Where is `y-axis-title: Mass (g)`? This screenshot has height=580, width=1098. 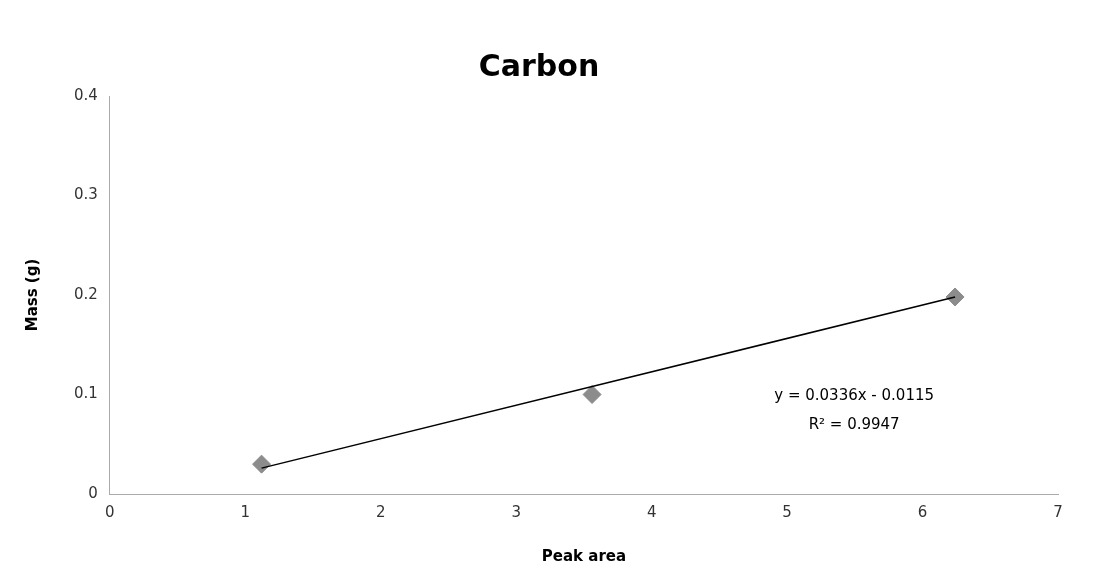
y-axis-title: Mass (g) is located at coordinates (31, 295).